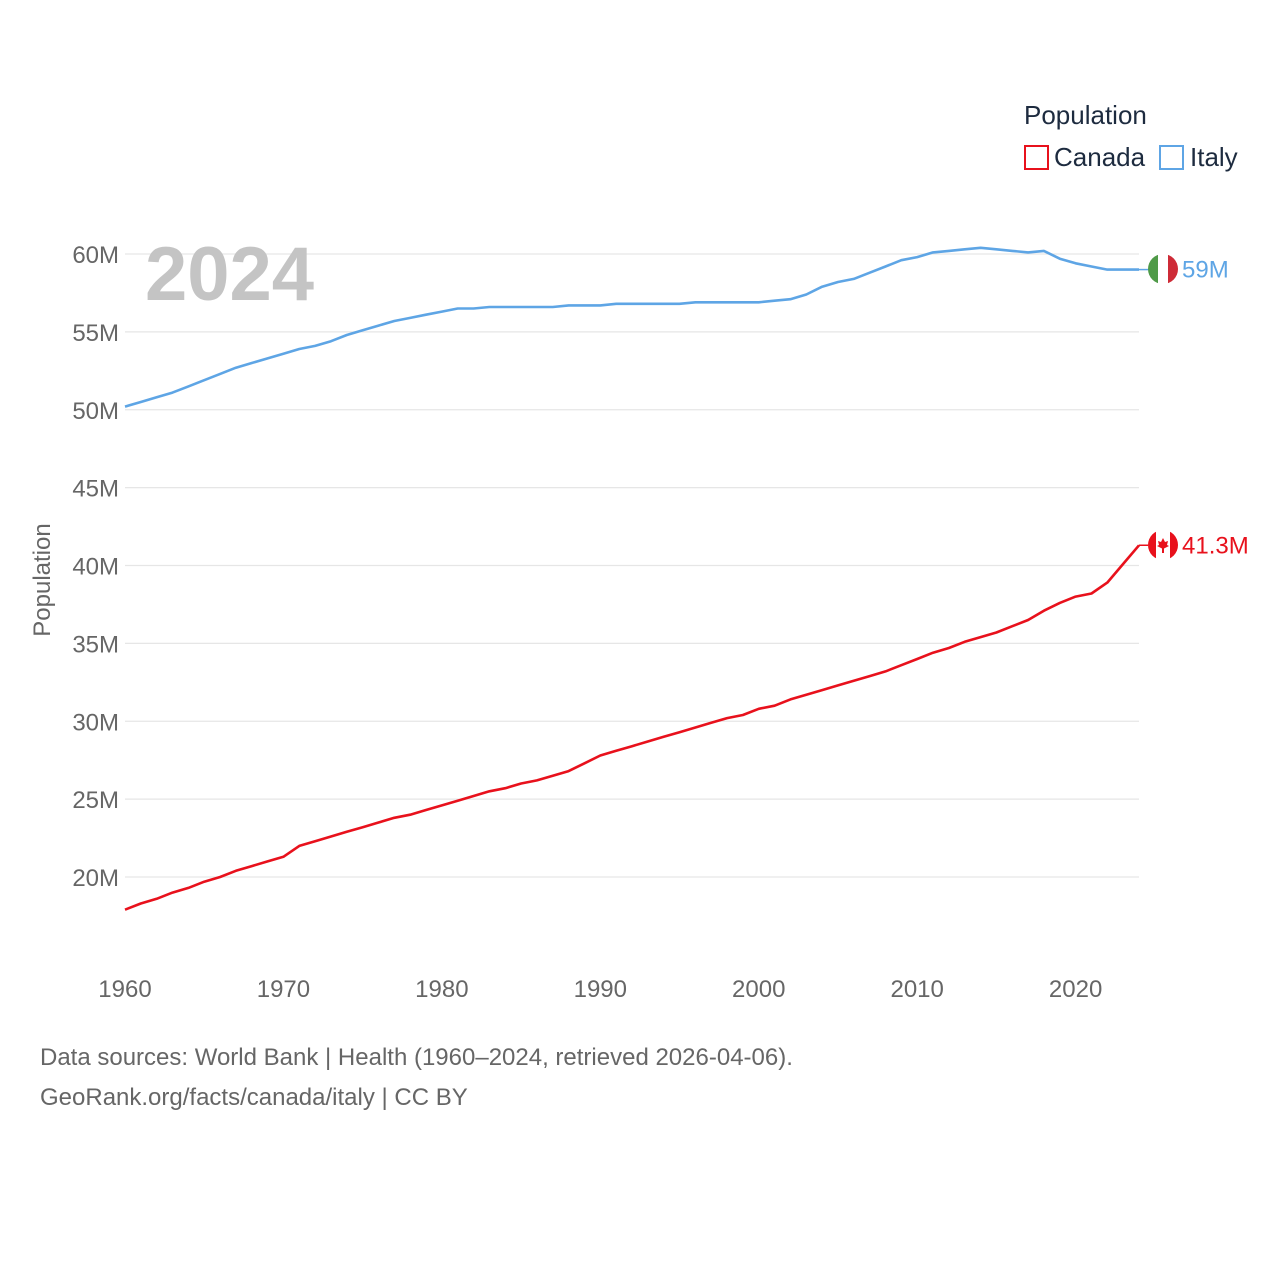  I want to click on y-axis-ticks: 20M 25M 30M 35M 40M 45M 50M 55M 60M, so click(95, 567).